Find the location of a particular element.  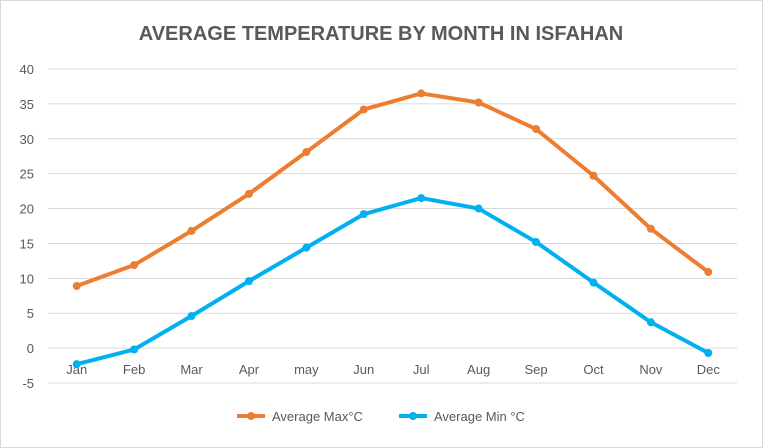

legend-label: Average Min °C is located at coordinates (479, 416).